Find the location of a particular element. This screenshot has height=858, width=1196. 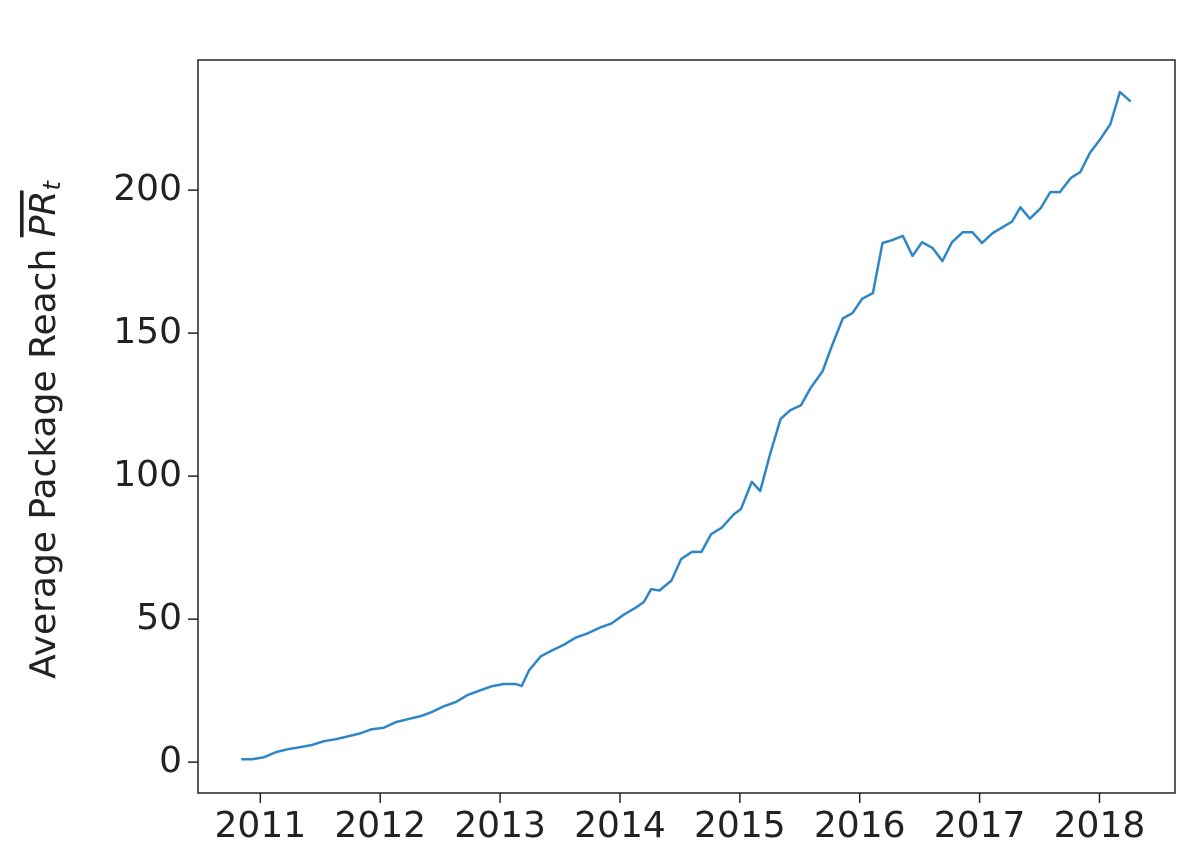

x-tick-label: 2018 is located at coordinates (1100, 825).